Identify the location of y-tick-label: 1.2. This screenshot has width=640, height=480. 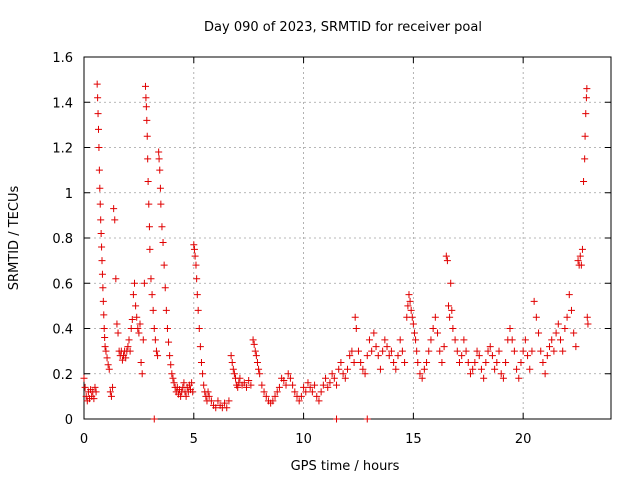
(62, 149).